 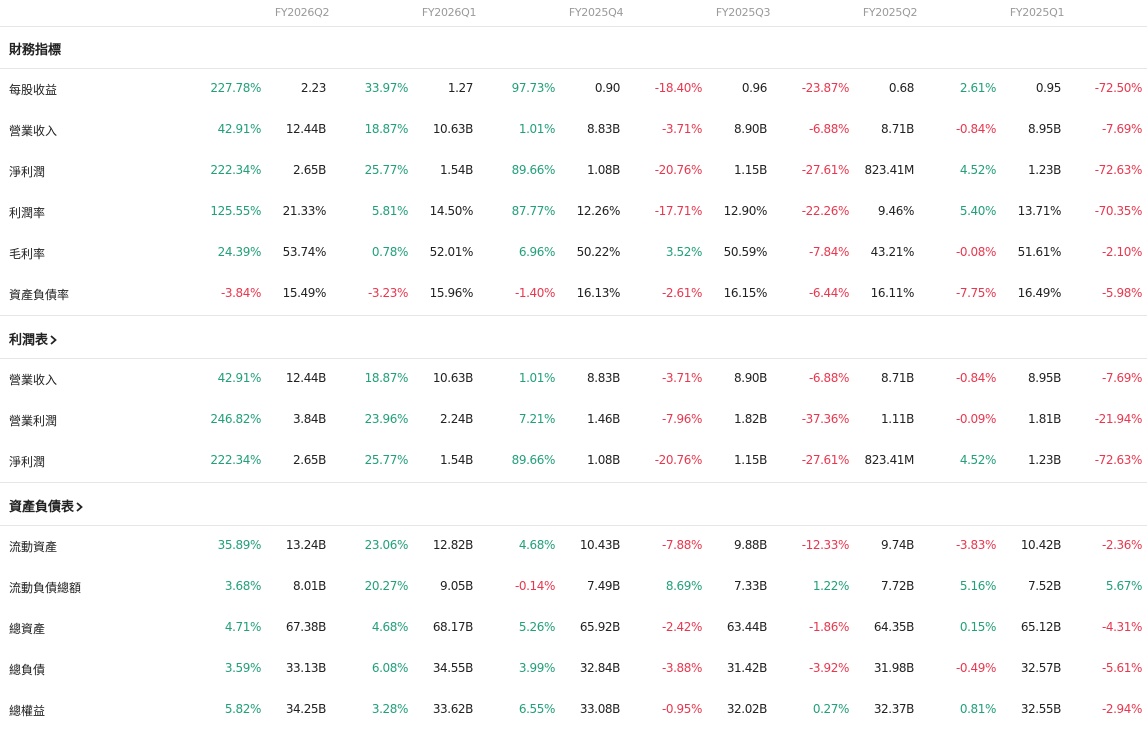 I want to click on change-percent: 5.67%, so click(x=1124, y=586).